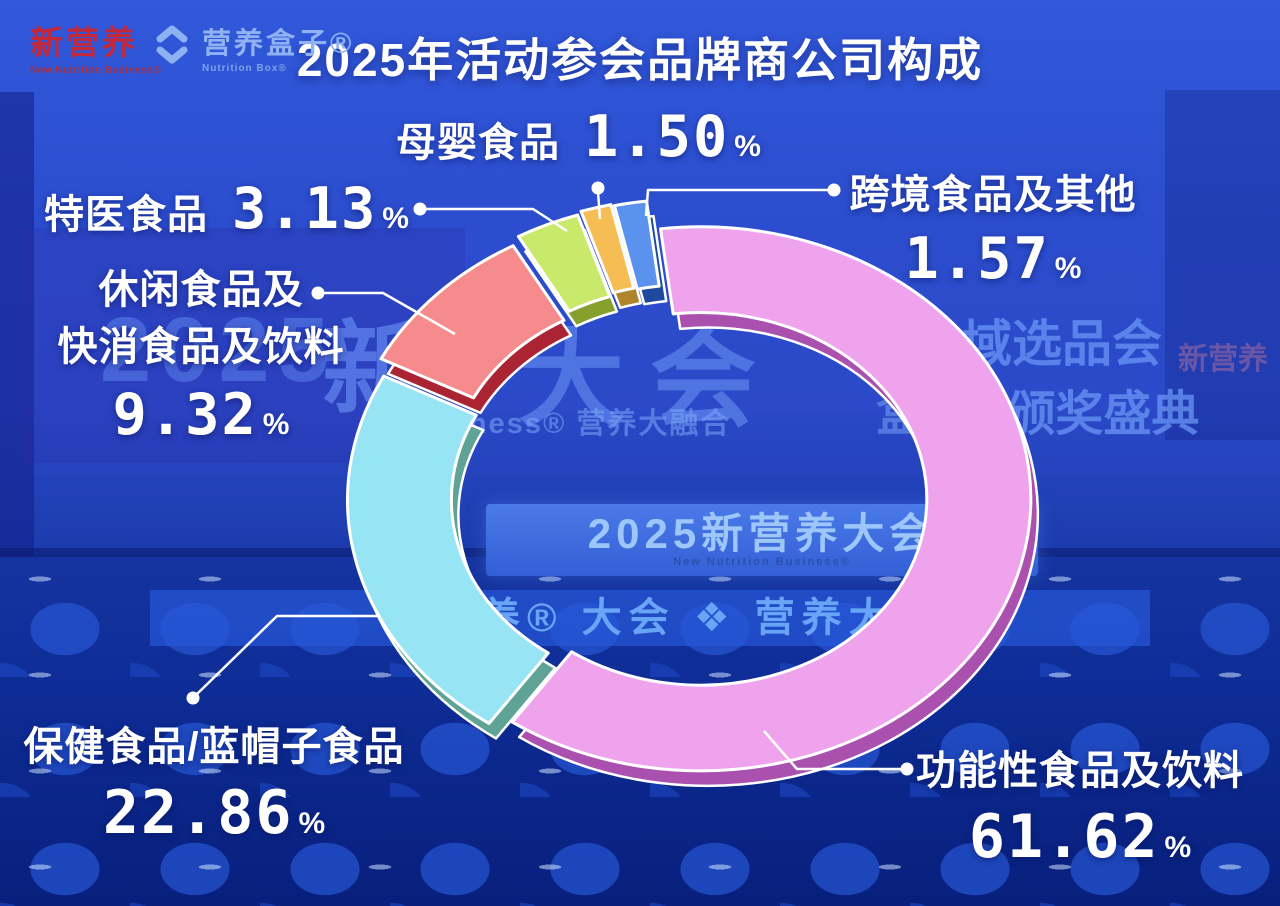  Describe the element at coordinates (1222, 265) in the screenshot. I see `backdrop-right-edge` at that location.